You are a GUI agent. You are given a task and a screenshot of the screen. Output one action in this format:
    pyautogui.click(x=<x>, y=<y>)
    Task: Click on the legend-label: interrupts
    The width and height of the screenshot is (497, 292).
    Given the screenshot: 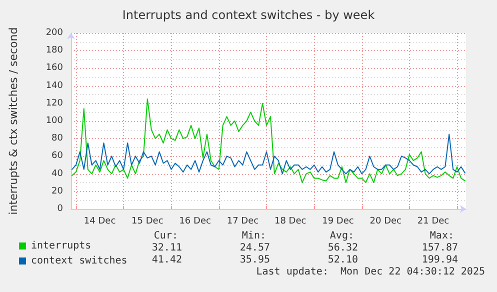 What is the action you would take?
    pyautogui.click(x=61, y=246)
    